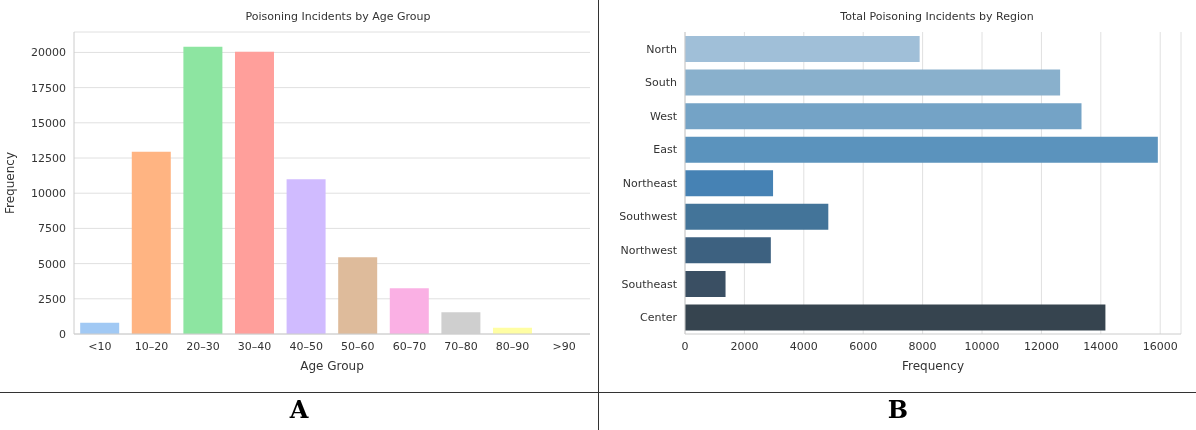 The image size is (1196, 430). I want to click on x-tick-label: 20–30, so click(203, 346).